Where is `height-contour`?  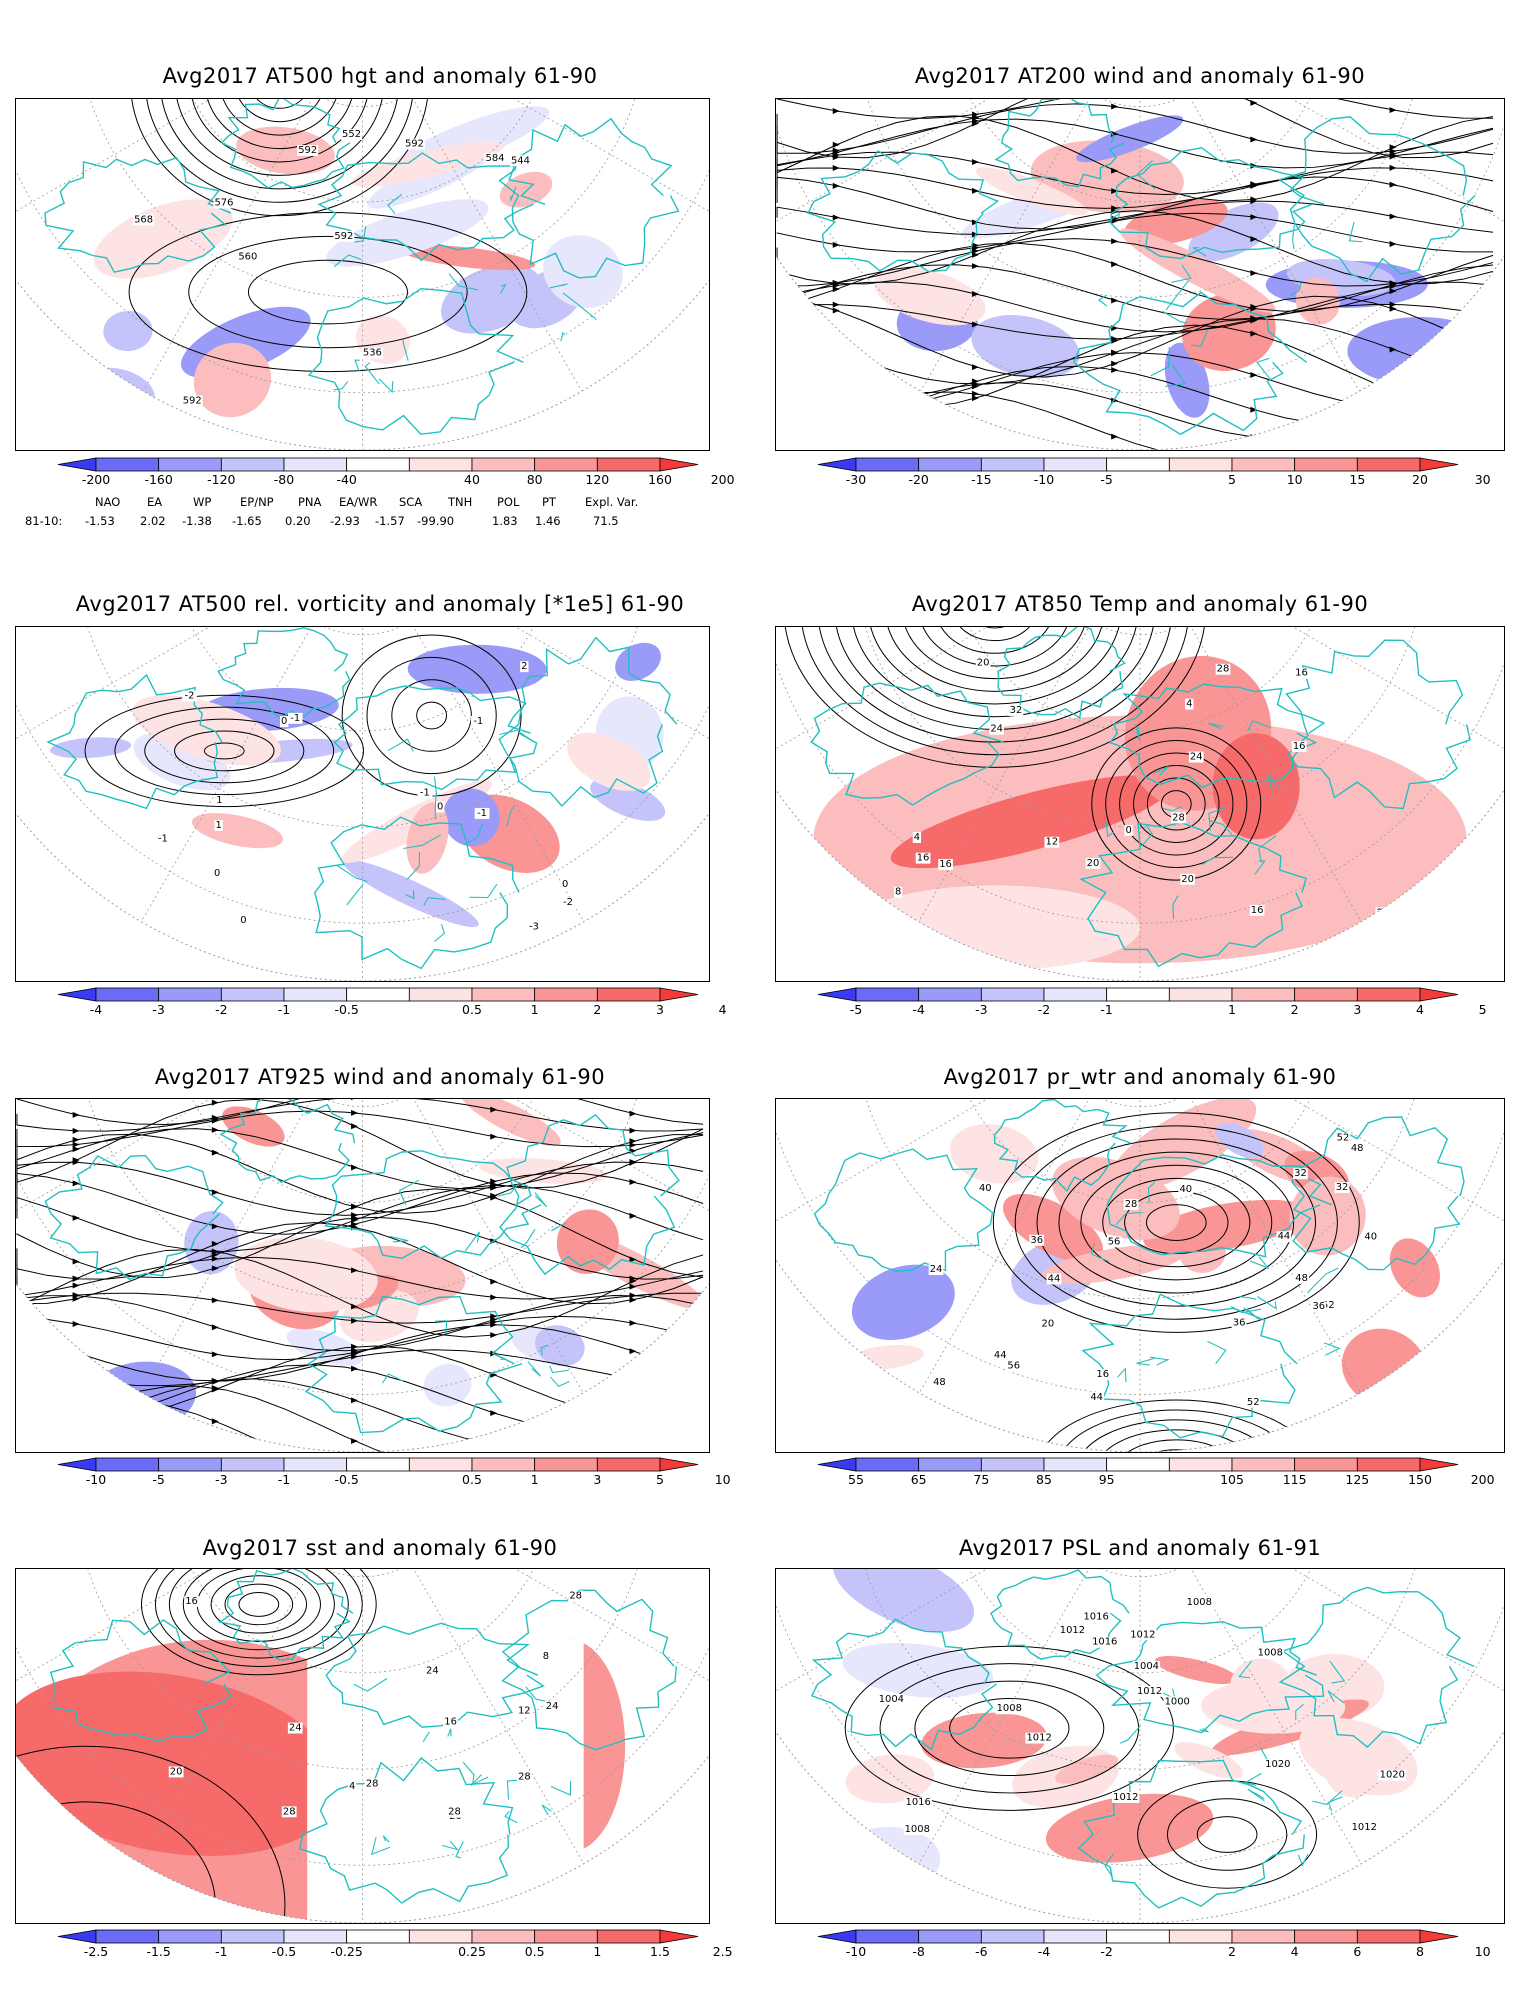 height-contour is located at coordinates (328, 292).